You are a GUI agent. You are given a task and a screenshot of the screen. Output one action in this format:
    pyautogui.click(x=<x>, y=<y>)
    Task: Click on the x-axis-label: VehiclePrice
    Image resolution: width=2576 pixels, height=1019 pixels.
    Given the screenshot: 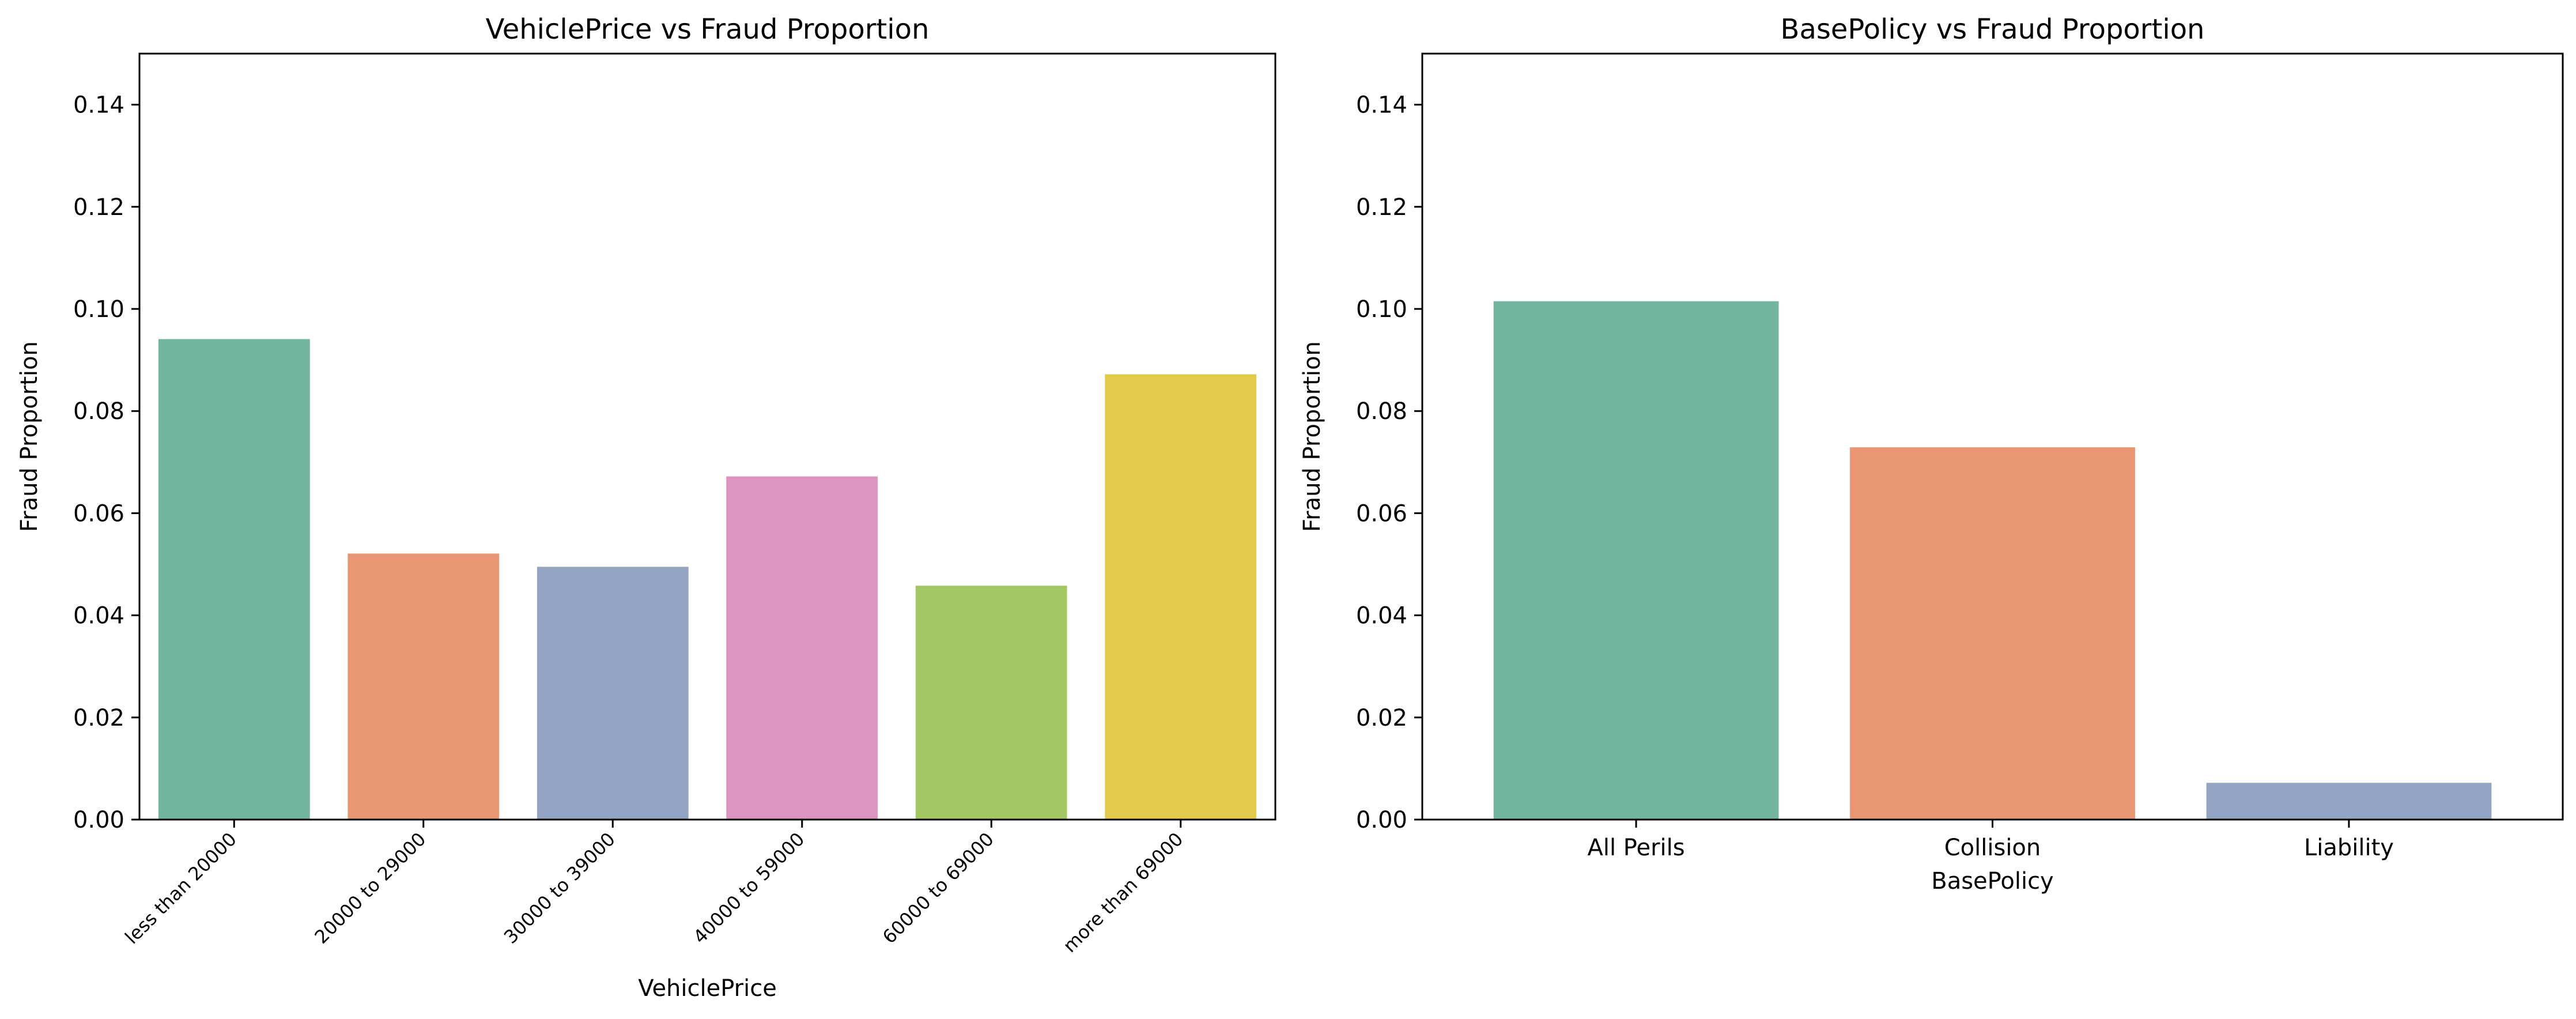 What is the action you would take?
    pyautogui.click(x=707, y=988)
    